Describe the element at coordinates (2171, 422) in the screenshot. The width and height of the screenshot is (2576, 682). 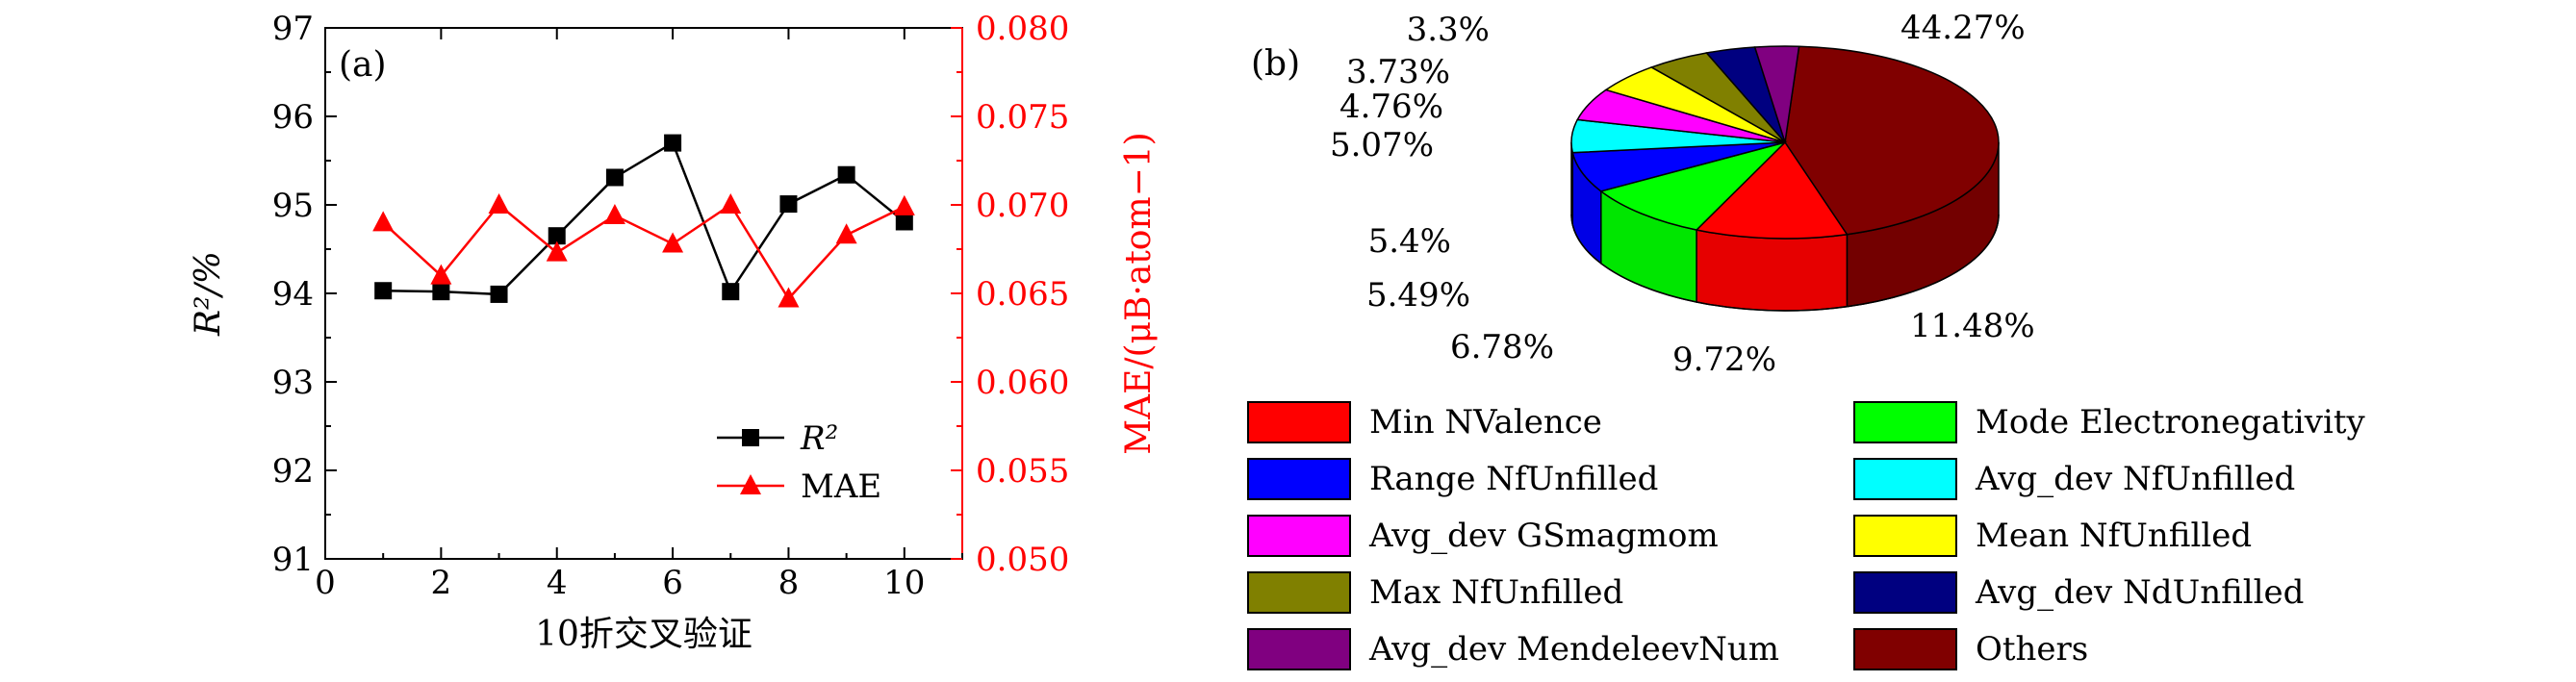
I see `legend-label: Mode Electronegativity` at that location.